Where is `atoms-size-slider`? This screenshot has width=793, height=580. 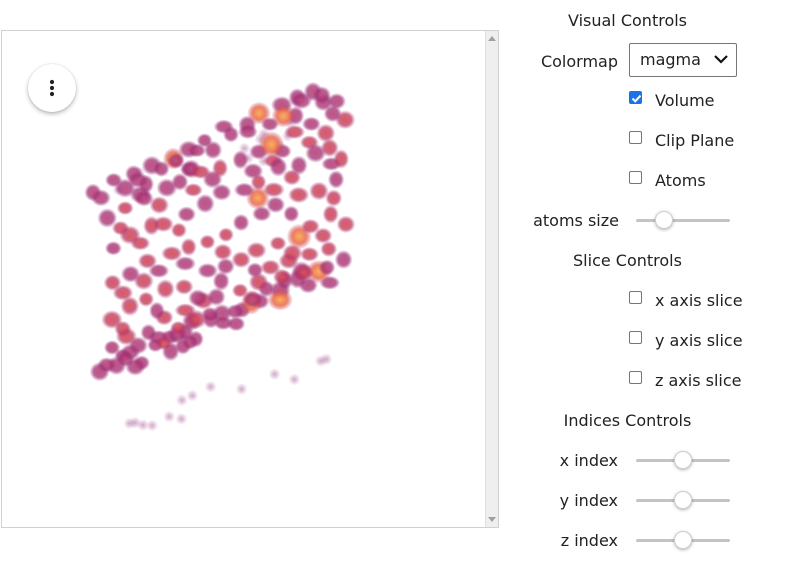
atoms-size-slider is located at coordinates (683, 220).